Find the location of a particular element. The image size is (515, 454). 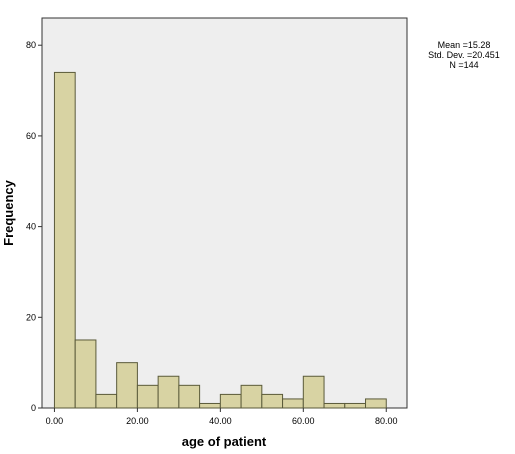

y-axis-title: Frequency is located at coordinates (8, 212).